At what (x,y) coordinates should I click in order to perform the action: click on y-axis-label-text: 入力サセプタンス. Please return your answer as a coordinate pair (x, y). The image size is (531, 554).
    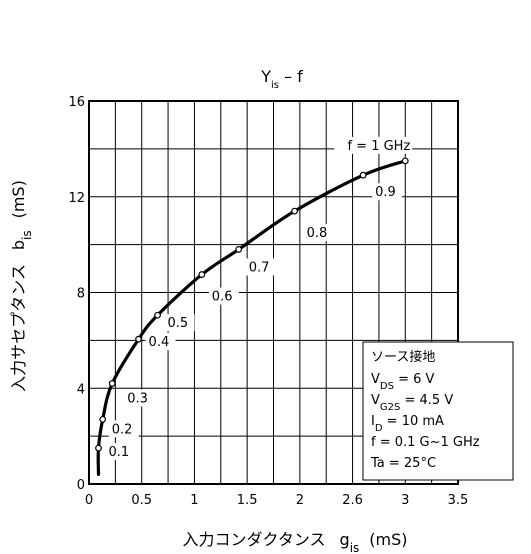
    Looking at the image, I should click on (18, 328).